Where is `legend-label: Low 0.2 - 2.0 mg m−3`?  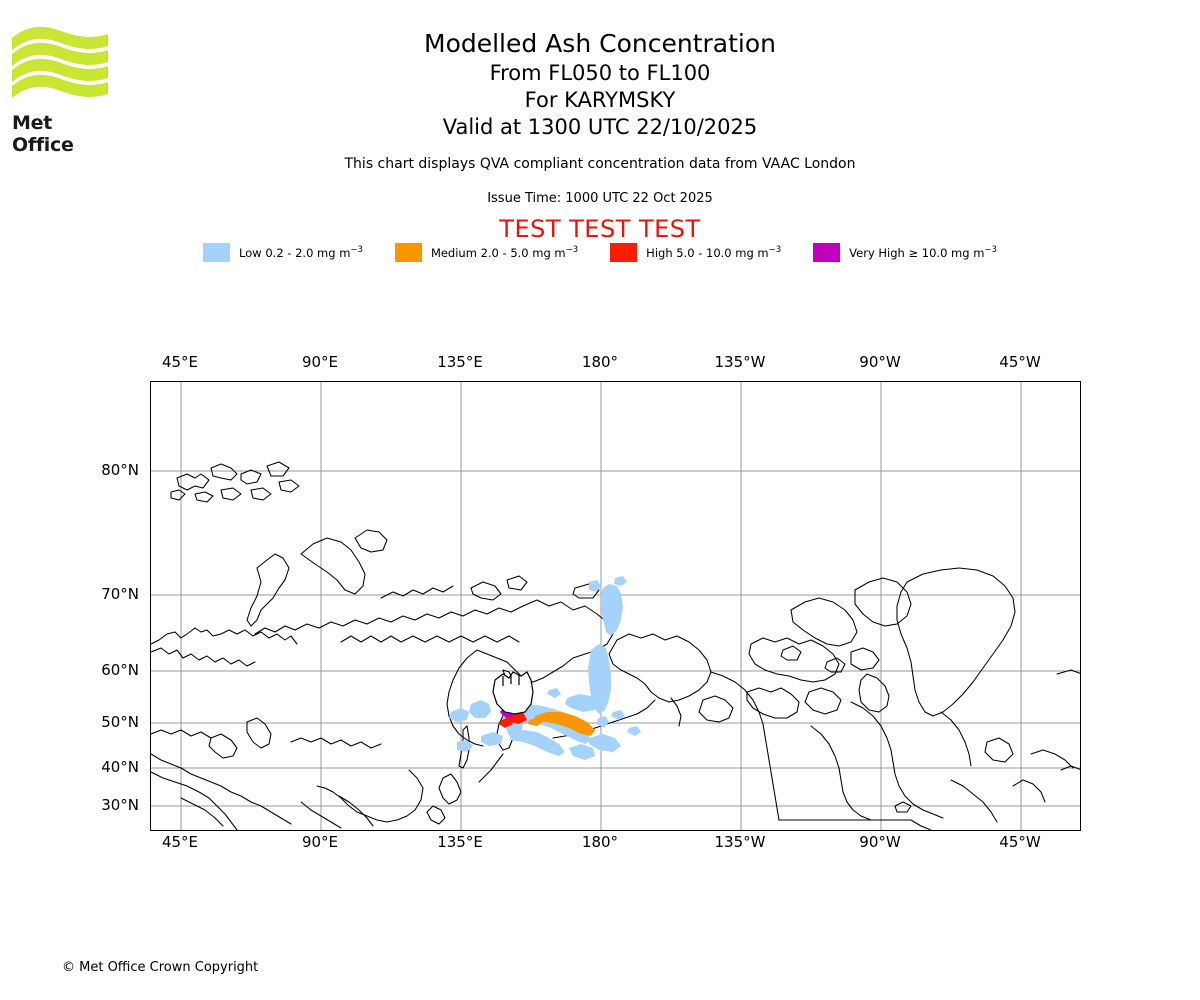 legend-label: Low 0.2 - 2.0 mg m−3 is located at coordinates (301, 252).